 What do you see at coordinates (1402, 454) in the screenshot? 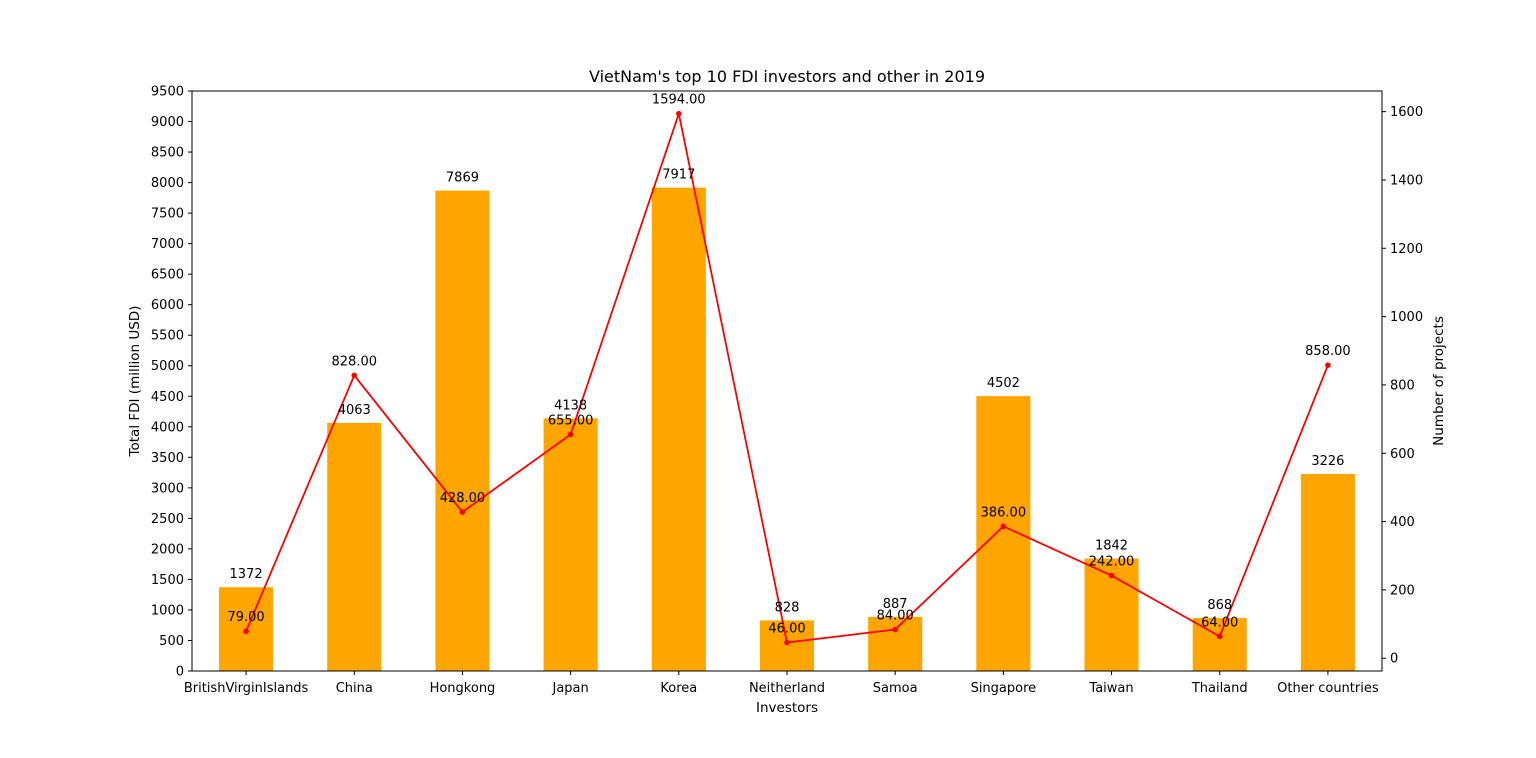
I see `y2-tick-label: 600` at bounding box center [1402, 454].